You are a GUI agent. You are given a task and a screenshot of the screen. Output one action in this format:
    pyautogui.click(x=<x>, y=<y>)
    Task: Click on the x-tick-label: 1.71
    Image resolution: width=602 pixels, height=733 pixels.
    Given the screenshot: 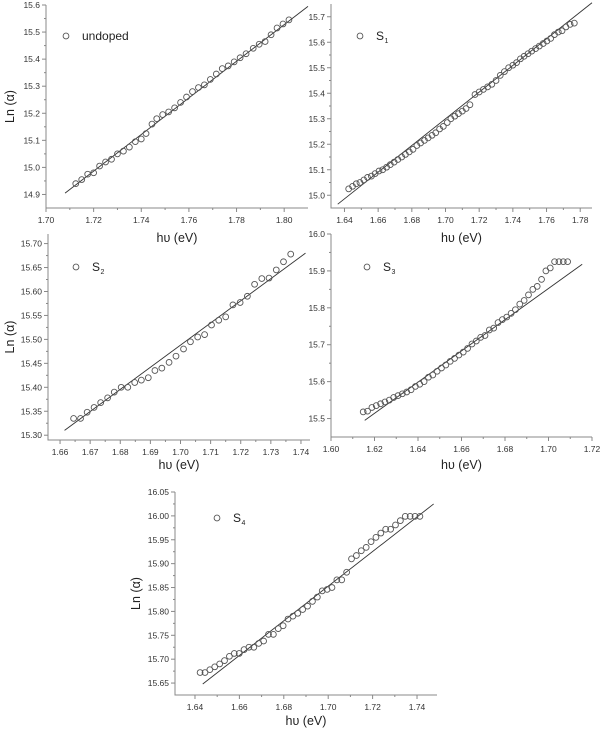 What is the action you would take?
    pyautogui.click(x=210, y=452)
    